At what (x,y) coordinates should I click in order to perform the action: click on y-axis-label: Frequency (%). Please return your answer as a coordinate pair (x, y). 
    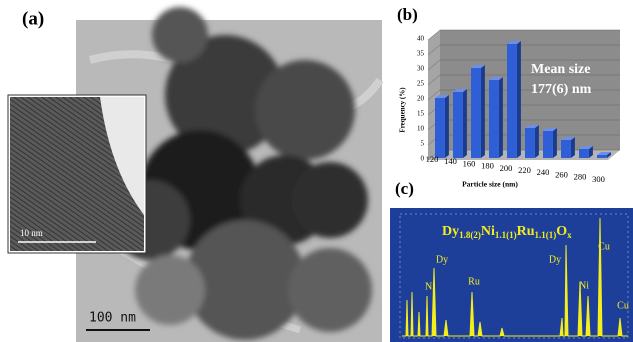
    Looking at the image, I should click on (403, 110).